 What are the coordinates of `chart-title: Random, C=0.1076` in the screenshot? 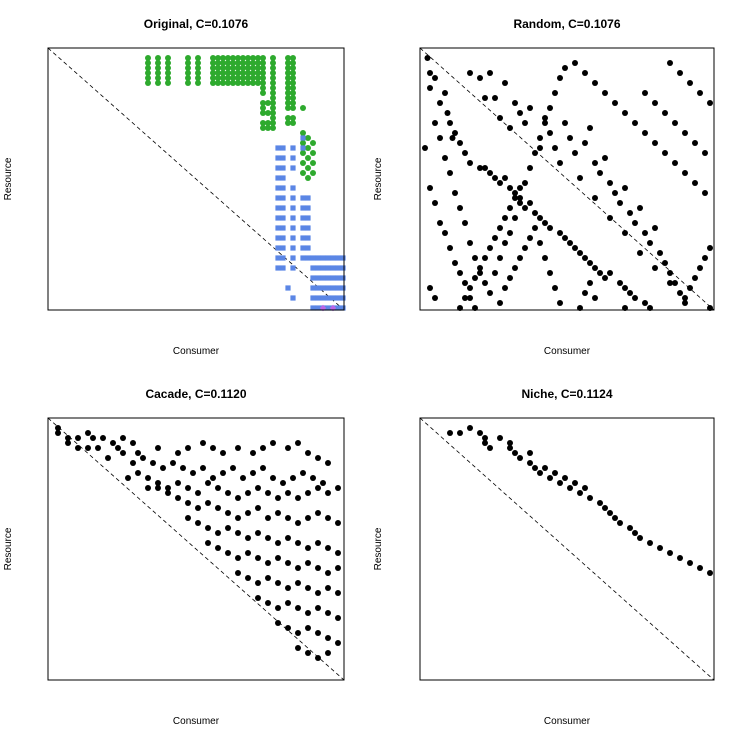 It's located at (566, 24).